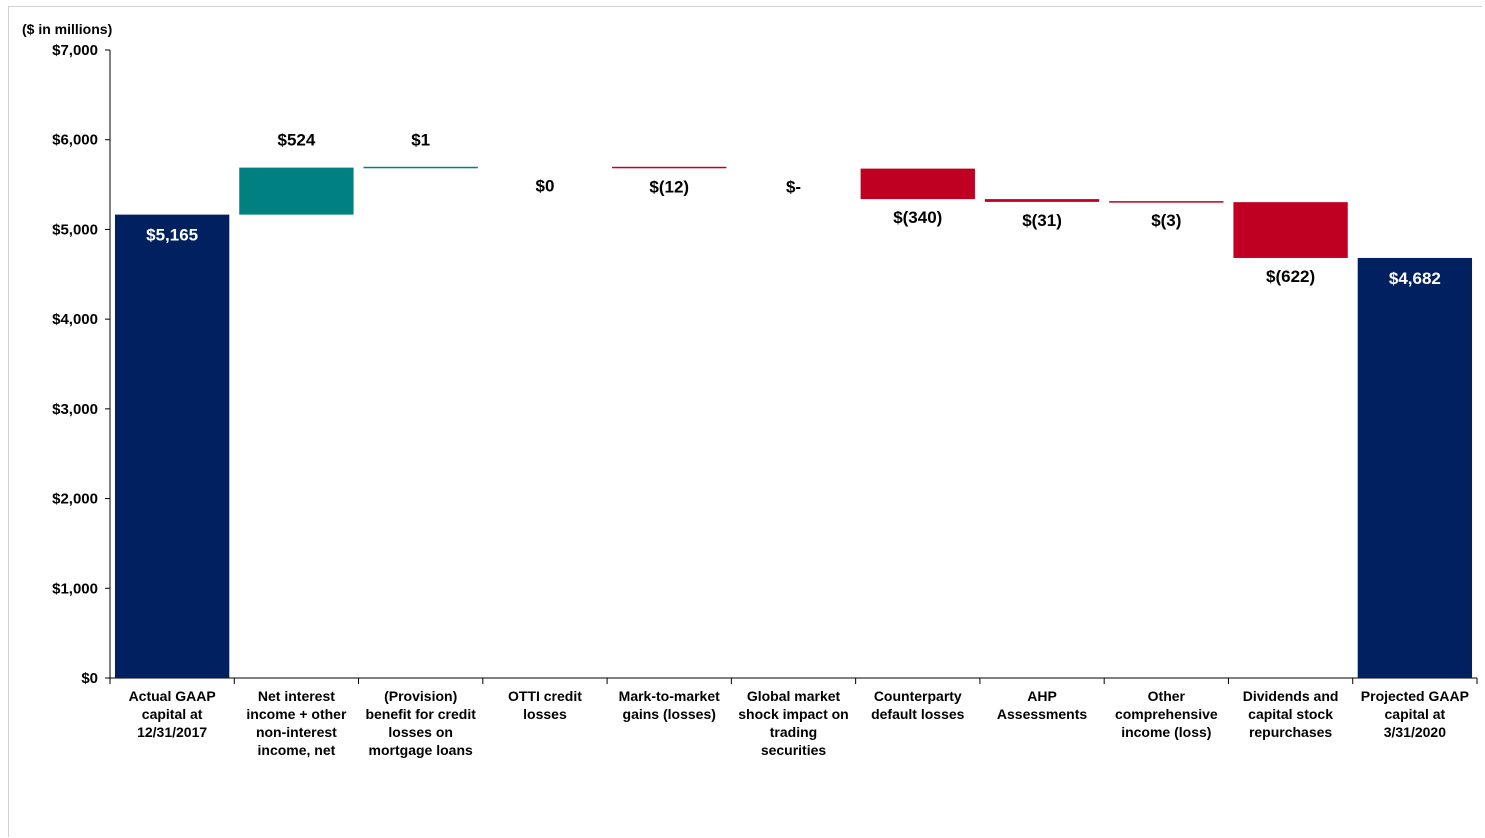 The height and width of the screenshot is (838, 1485). What do you see at coordinates (1290, 276) in the screenshot?
I see `data-label: $(622)` at bounding box center [1290, 276].